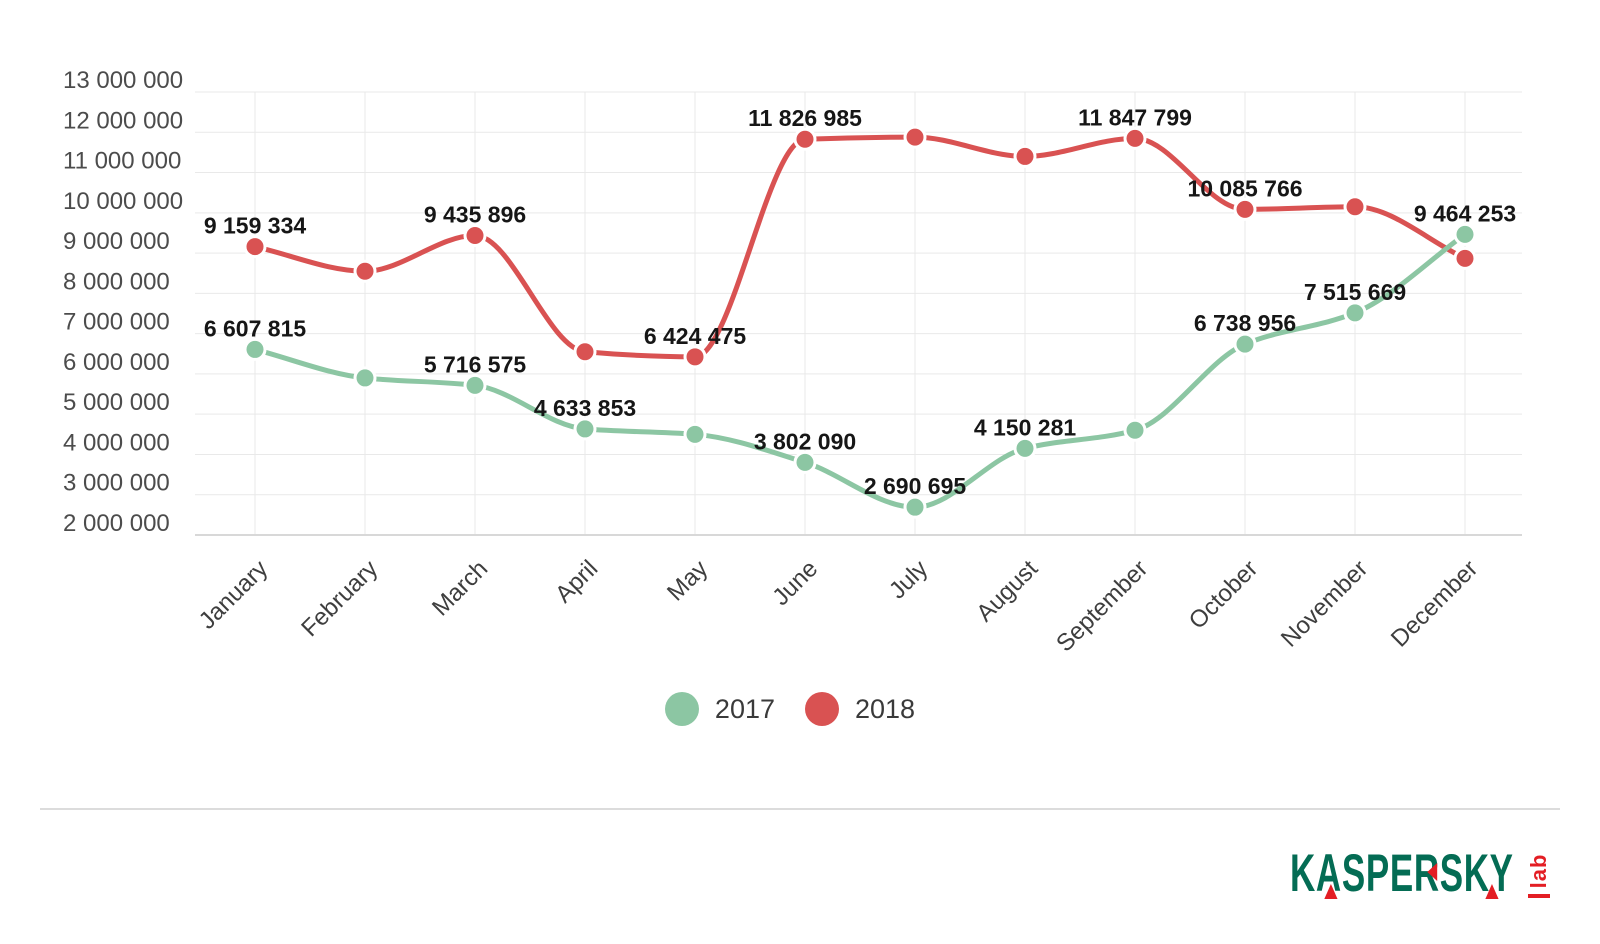 The width and height of the screenshot is (1600, 944). What do you see at coordinates (1244, 188) in the screenshot?
I see `point-value-label: 10 085 766` at bounding box center [1244, 188].